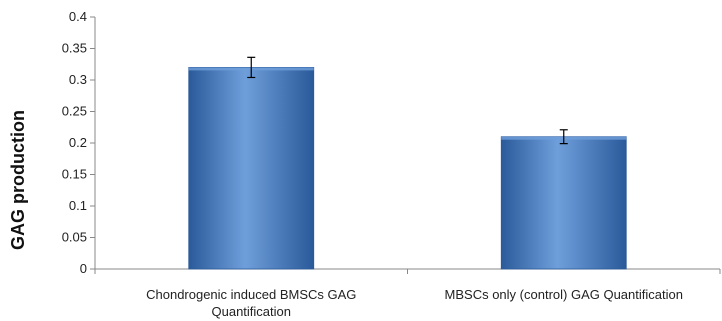  Describe the element at coordinates (78, 16) in the screenshot. I see `y-tick-label: 0.4` at that location.